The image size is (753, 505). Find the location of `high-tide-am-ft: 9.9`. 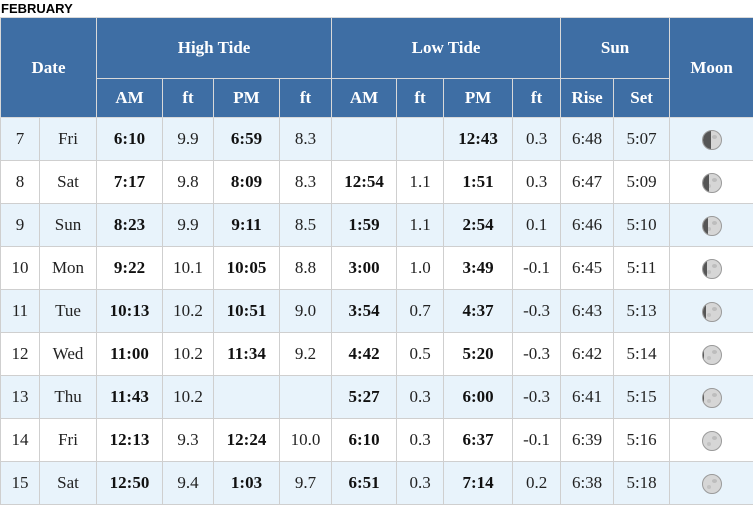

high-tide-am-ft: 9.9 is located at coordinates (188, 139).